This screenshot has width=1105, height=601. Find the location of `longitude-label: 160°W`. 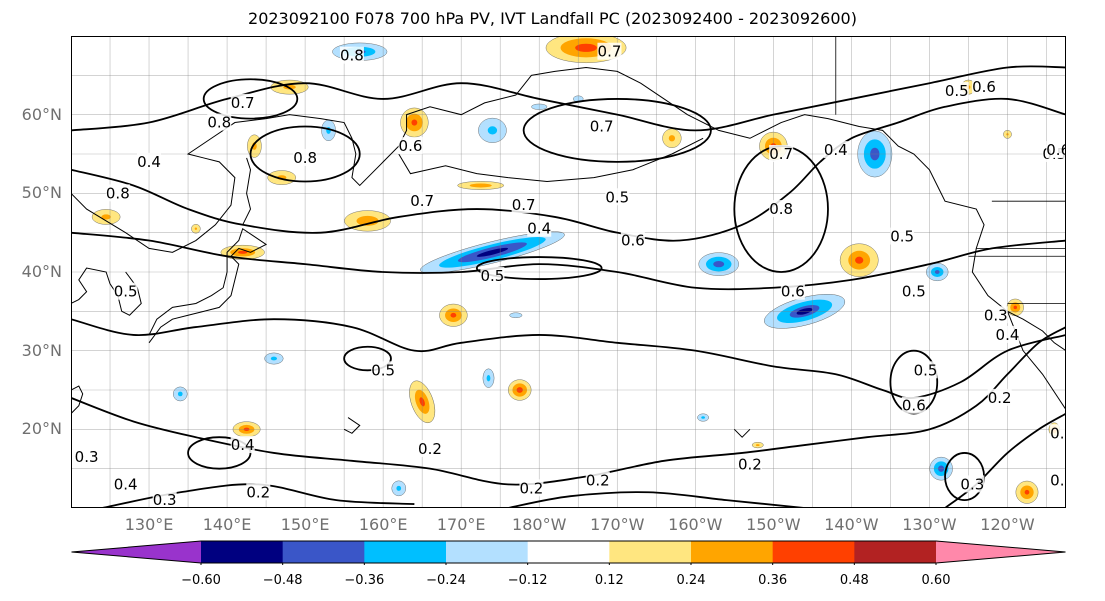

longitude-label: 160°W is located at coordinates (695, 524).